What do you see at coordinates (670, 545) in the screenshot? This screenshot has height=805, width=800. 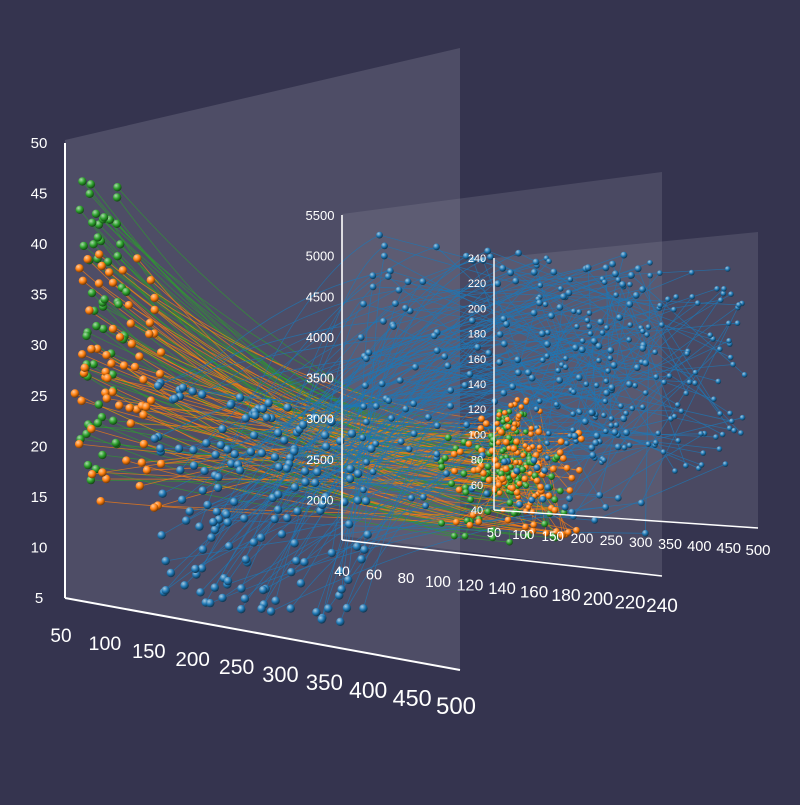 I see `x-tick-label: 350` at bounding box center [670, 545].